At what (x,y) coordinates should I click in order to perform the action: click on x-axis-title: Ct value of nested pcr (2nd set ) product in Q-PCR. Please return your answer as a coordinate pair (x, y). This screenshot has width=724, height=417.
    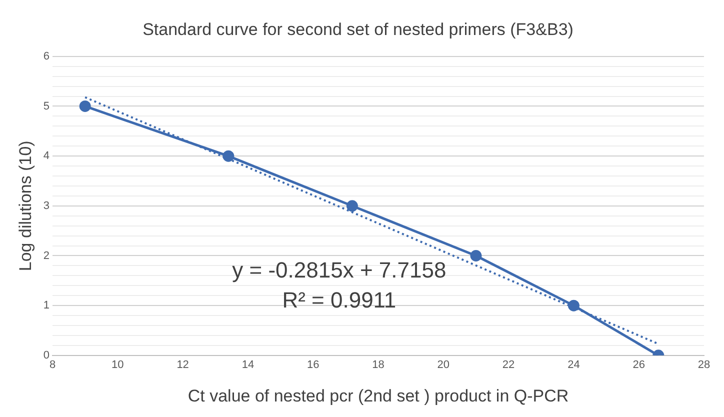
    Looking at the image, I should click on (378, 396).